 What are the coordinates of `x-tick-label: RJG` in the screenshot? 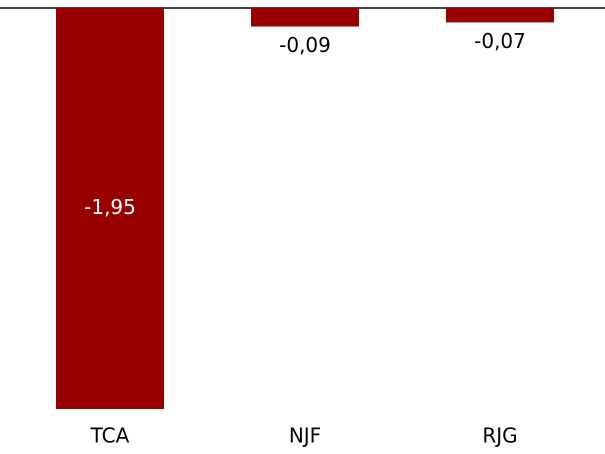 It's located at (499, 436).